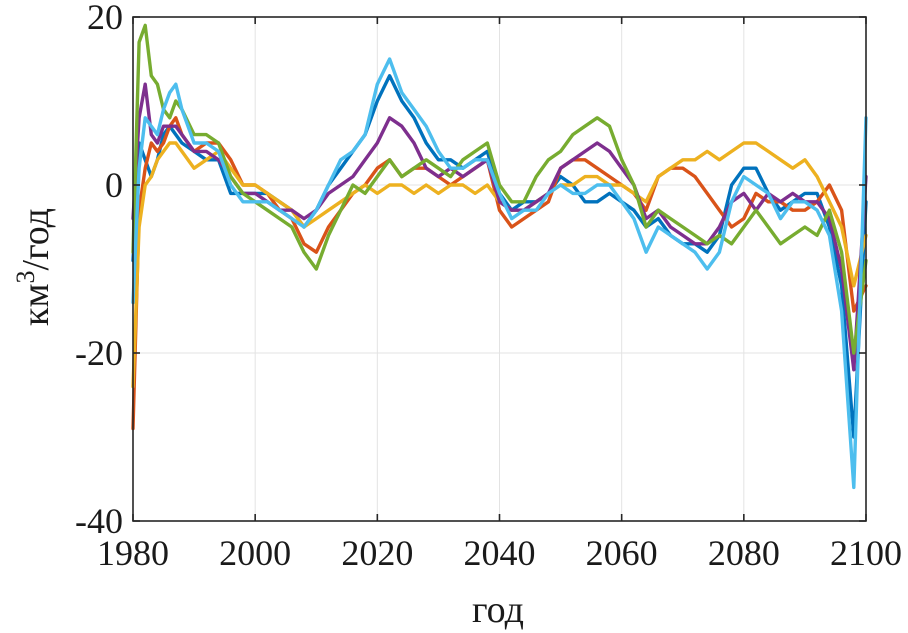 This screenshot has height=633, width=908. Describe the element at coordinates (133, 553) in the screenshot. I see `x-tick-label: 1980` at that location.